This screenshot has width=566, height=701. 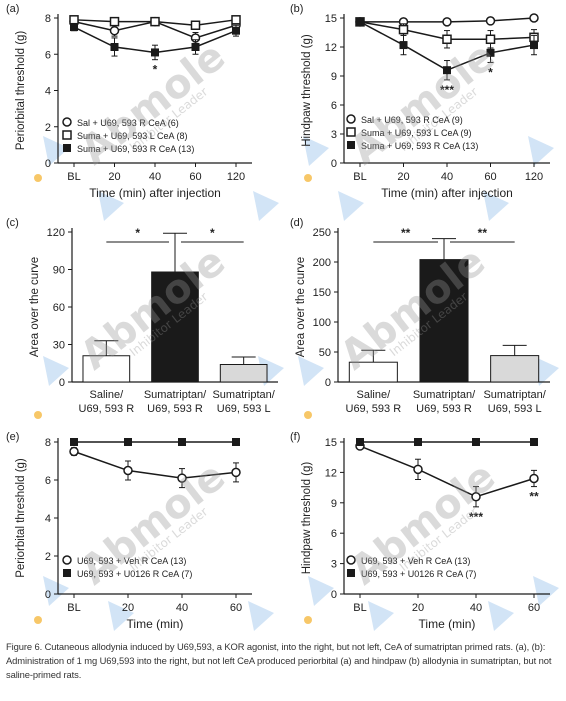 I want to click on y-tick-label: 3, so click(x=334, y=565).